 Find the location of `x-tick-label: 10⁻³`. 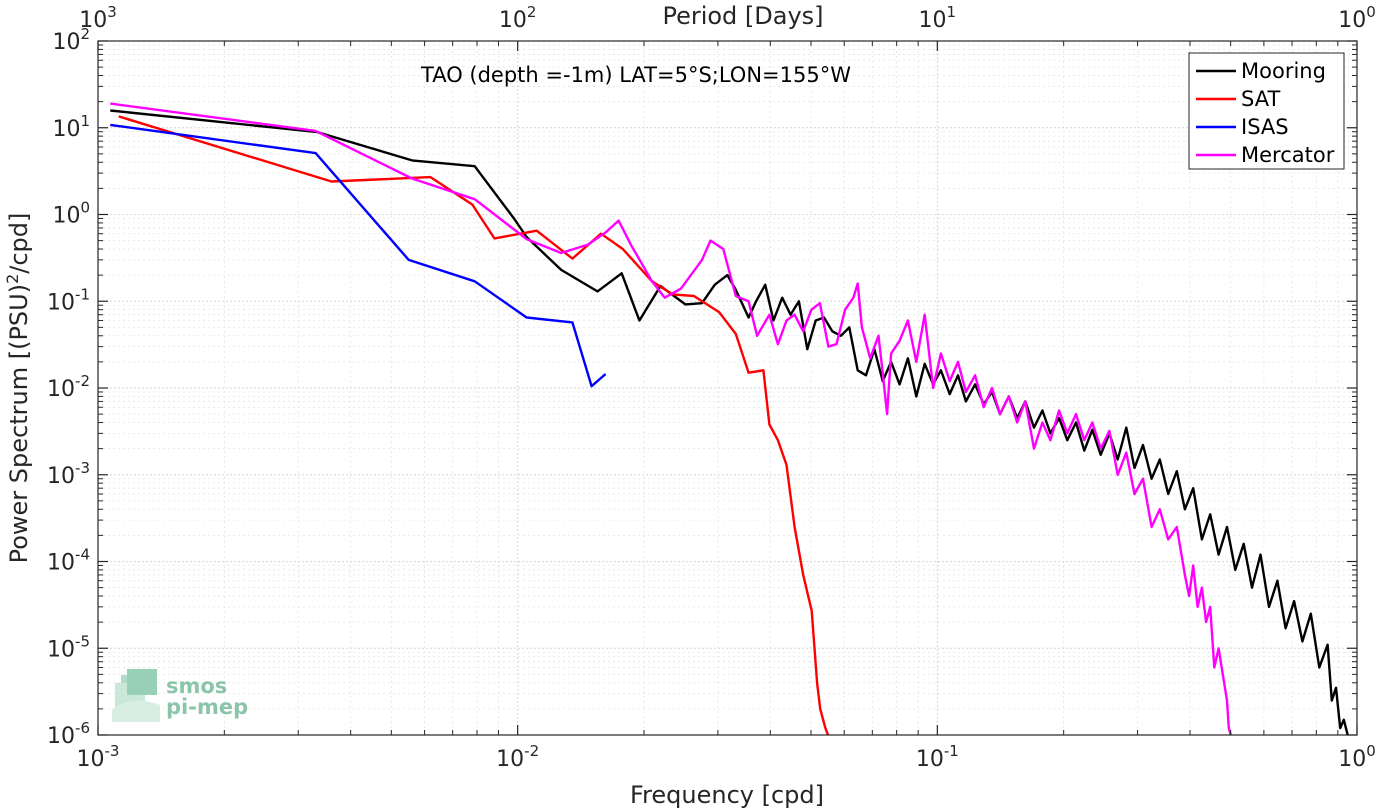

x-tick-label: 10⁻³ is located at coordinates (98, 757).